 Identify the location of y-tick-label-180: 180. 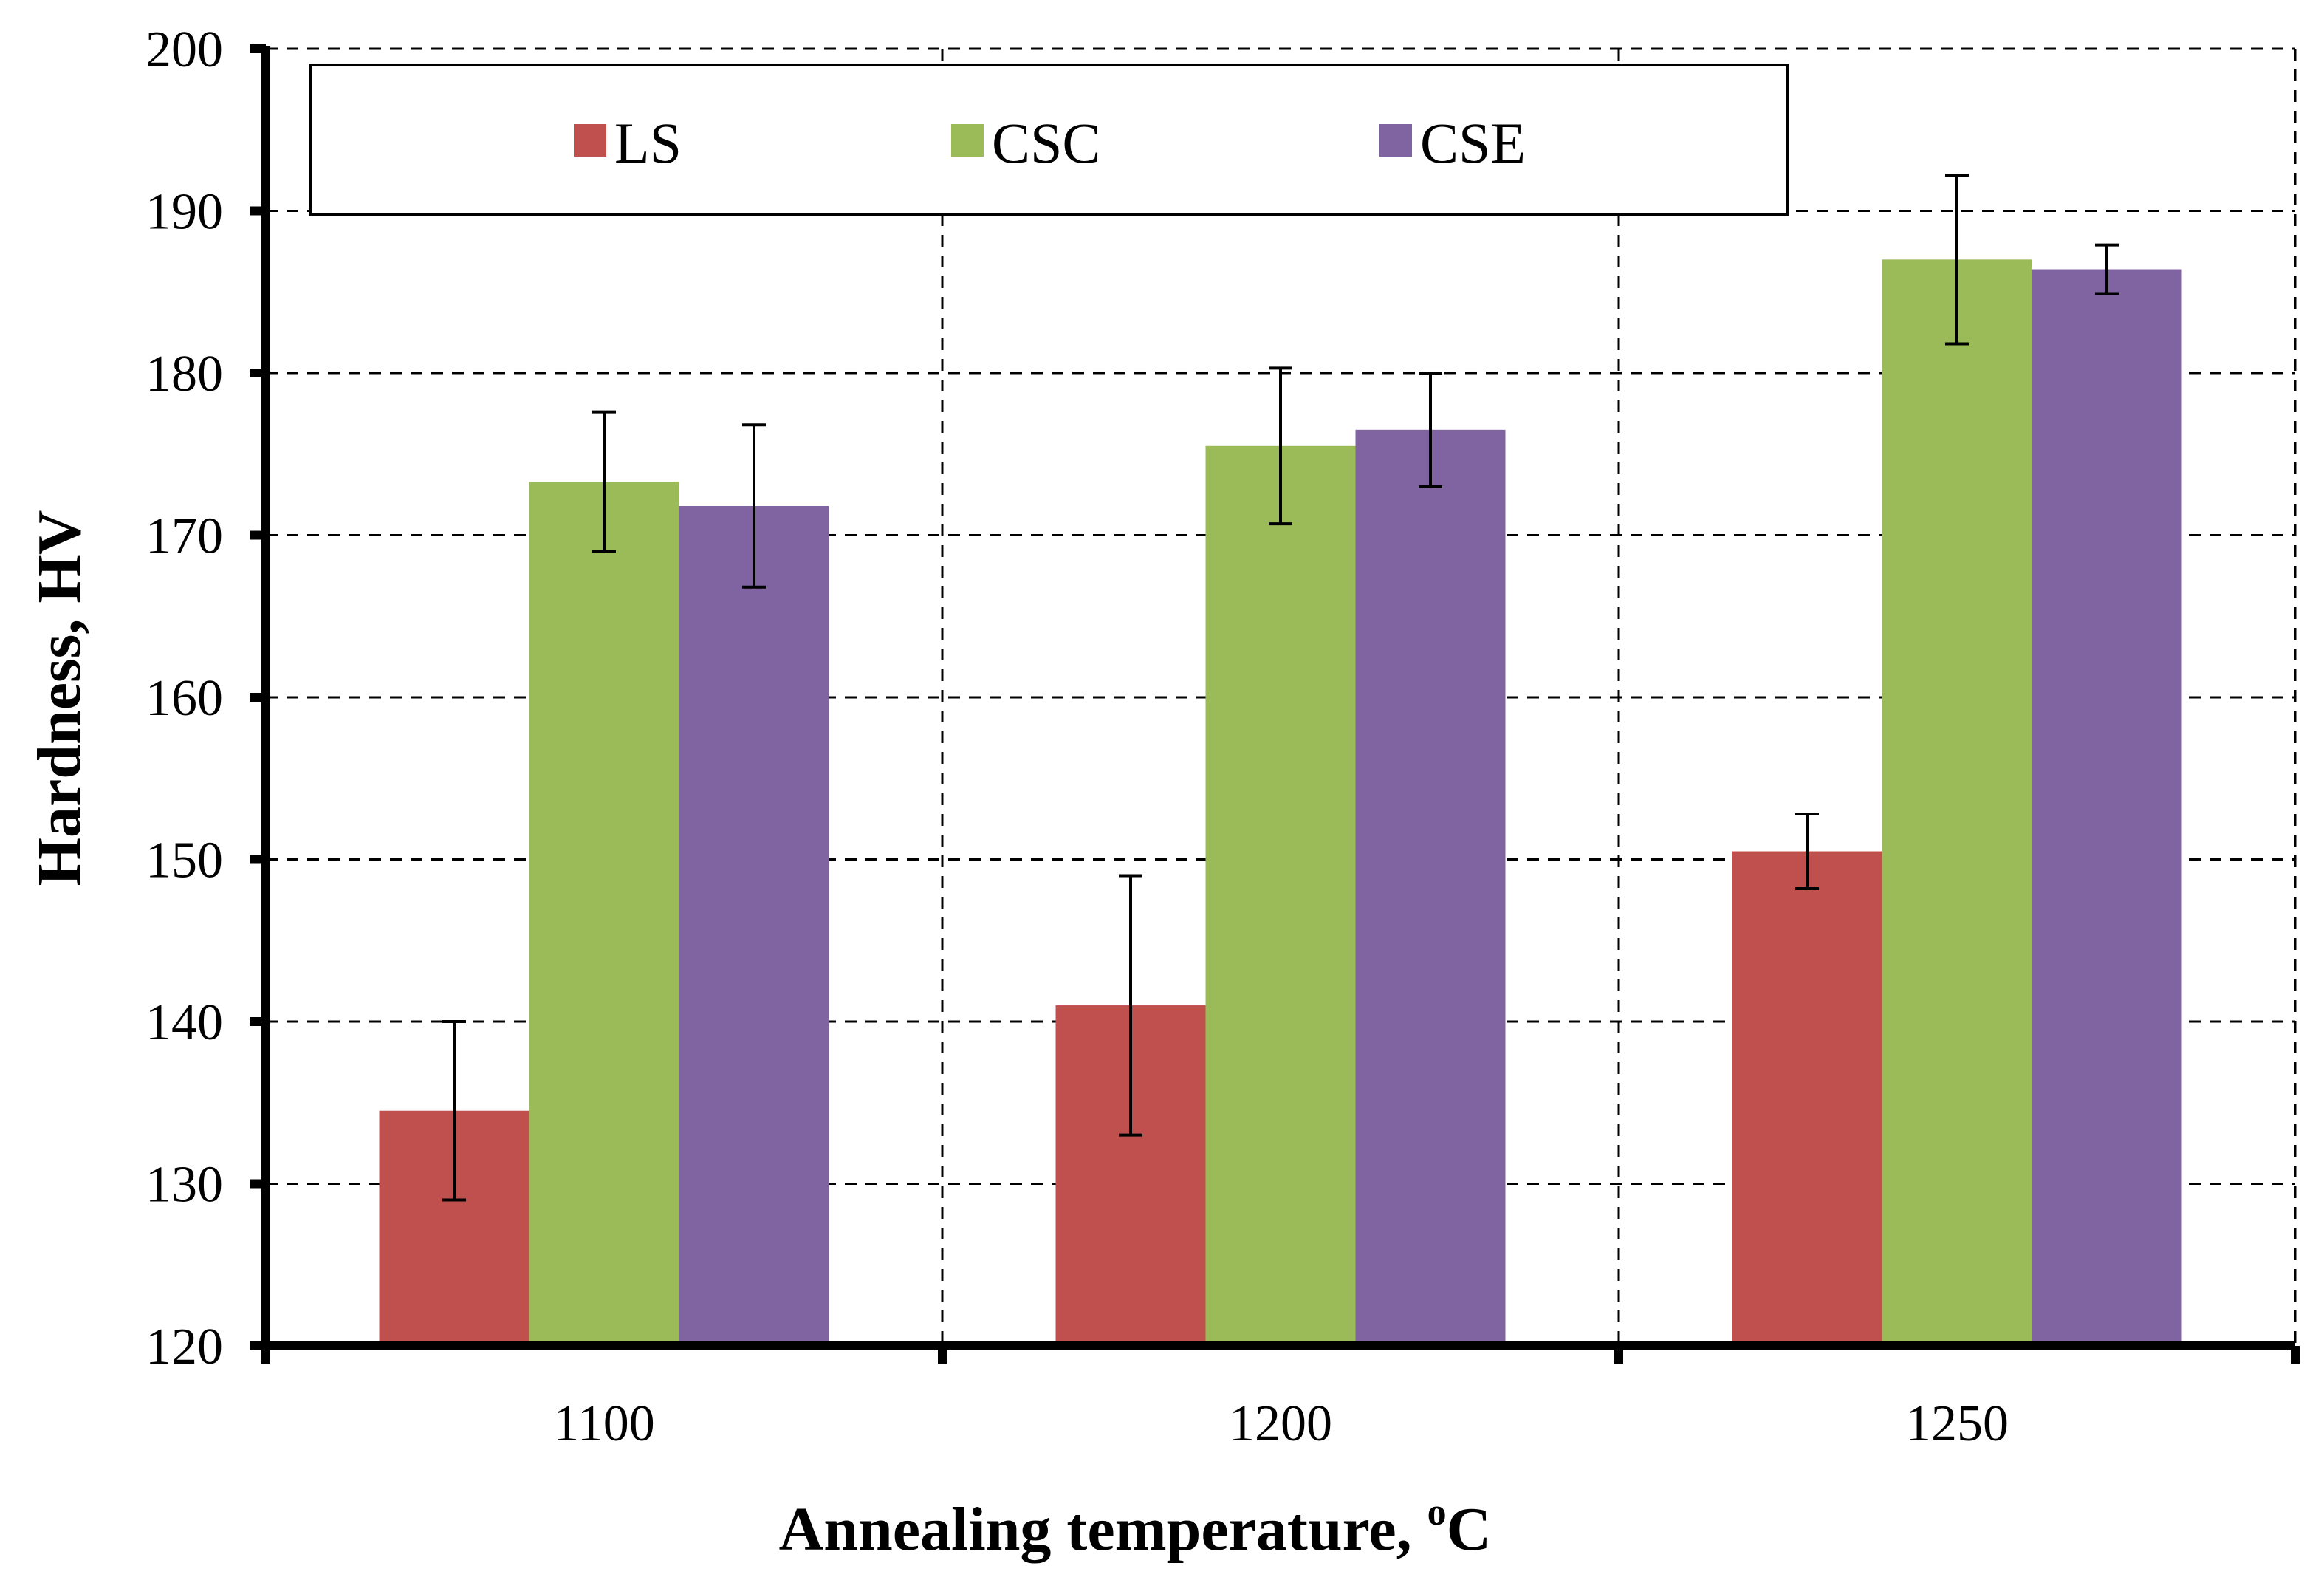
(184, 375).